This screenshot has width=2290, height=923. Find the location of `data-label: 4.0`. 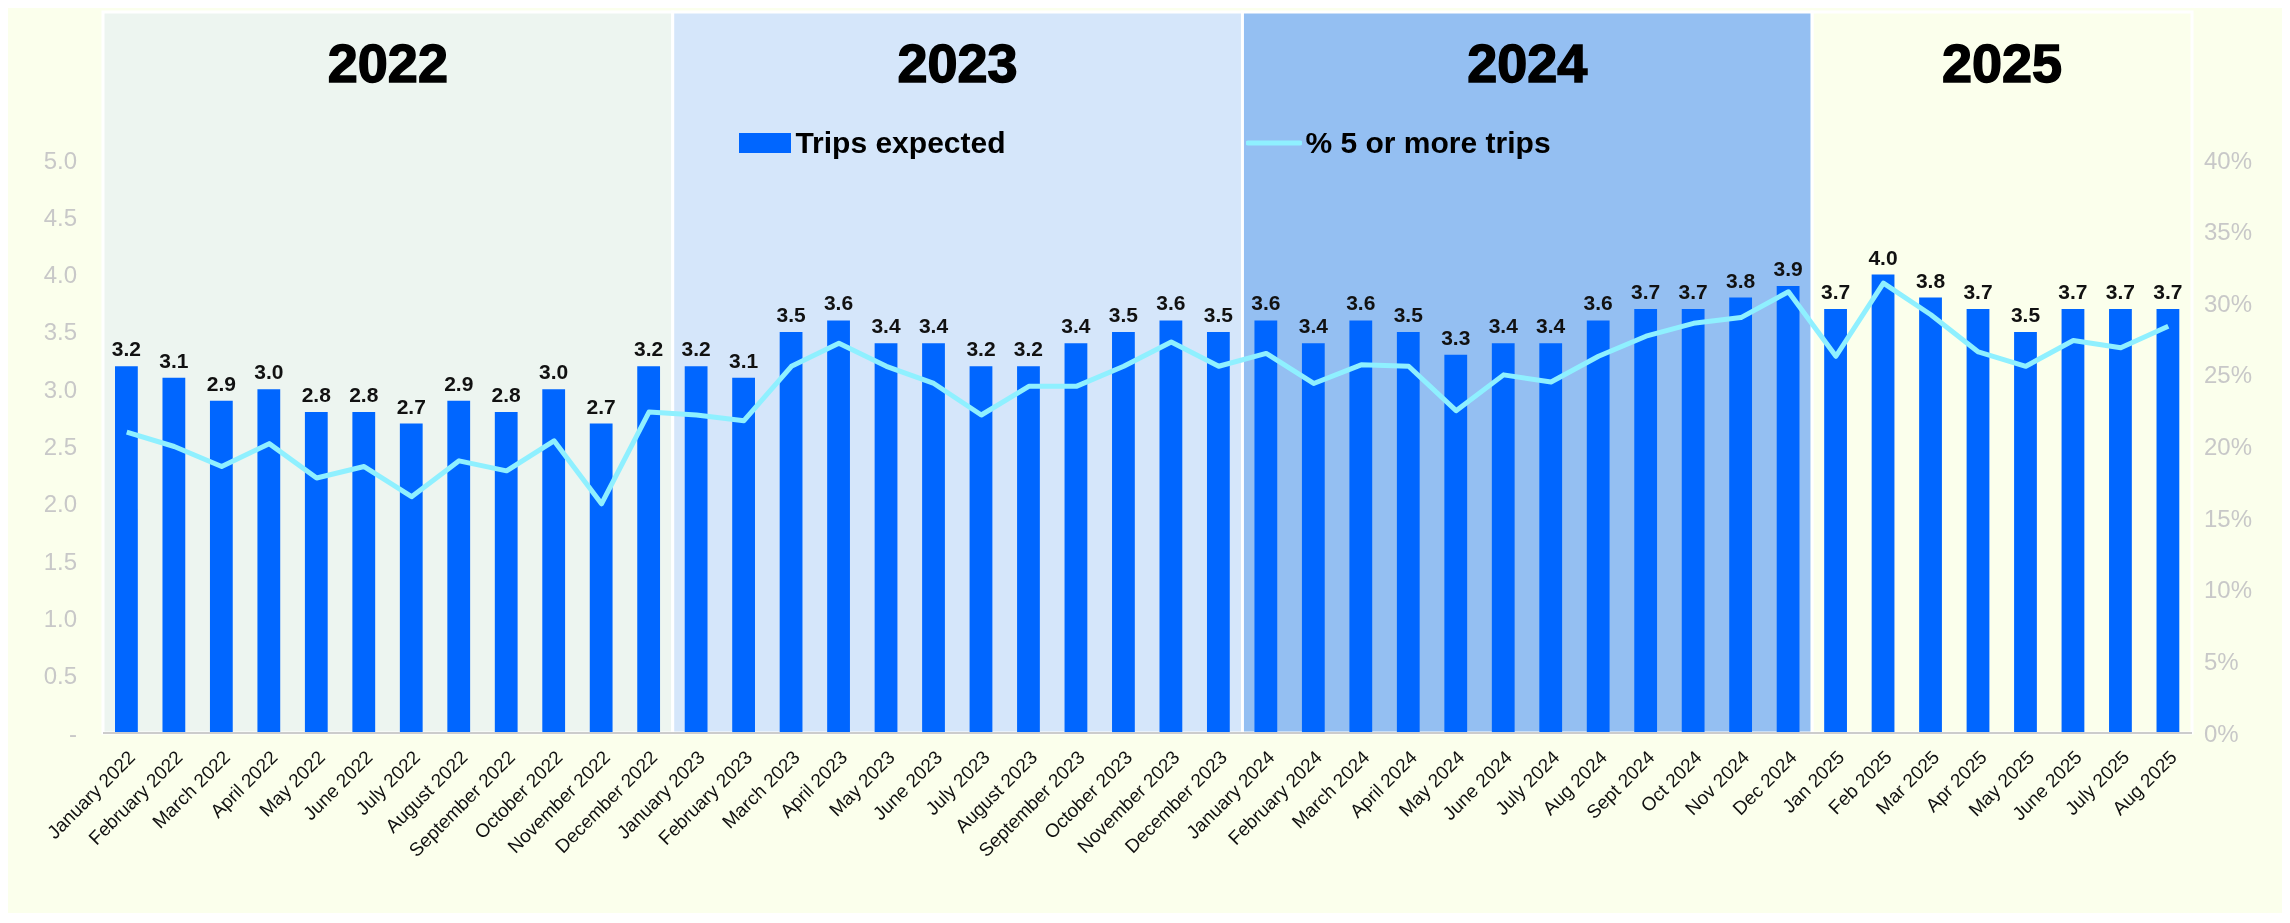

data-label: 4.0 is located at coordinates (1883, 257).